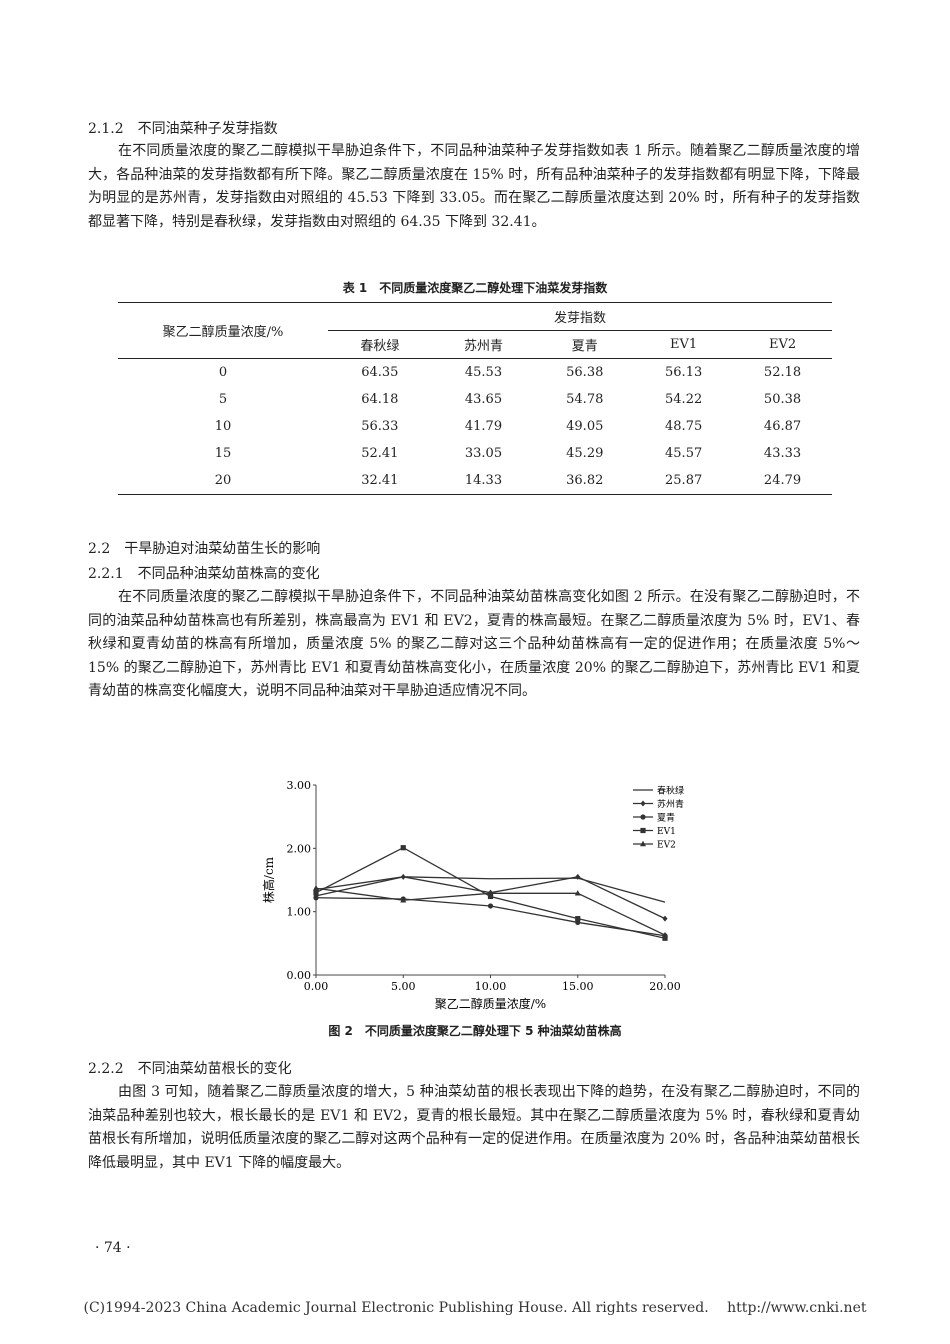 This screenshot has height=1344, width=950. What do you see at coordinates (580, 316) in the screenshot?
I see `group-header: 发芽指数` at bounding box center [580, 316].